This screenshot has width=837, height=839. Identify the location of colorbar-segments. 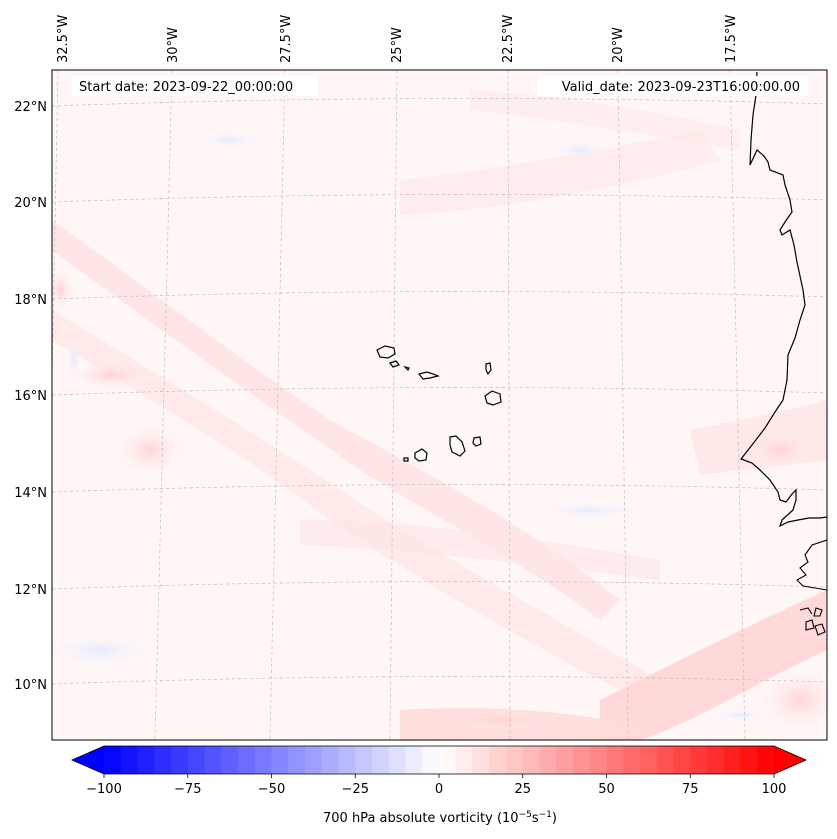
(439, 760).